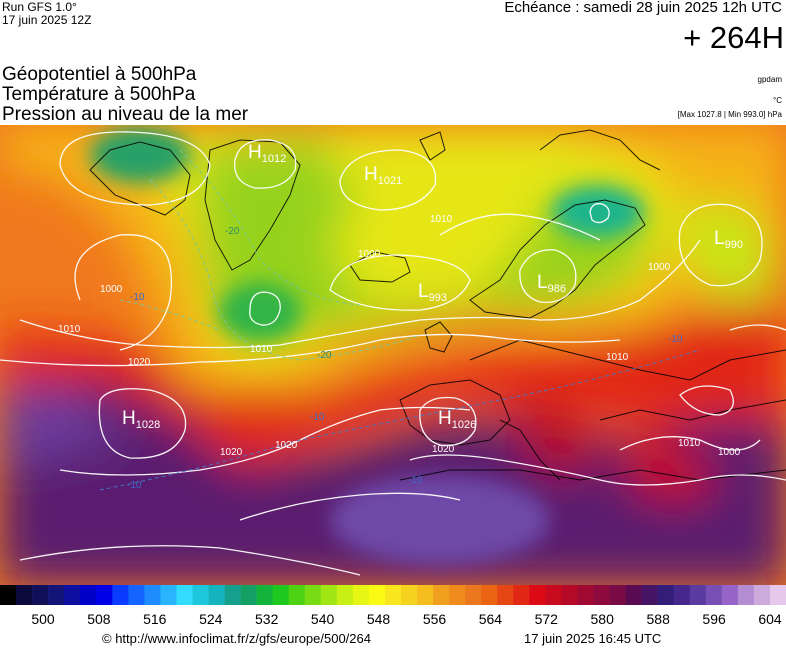 The image size is (786, 648). Describe the element at coordinates (134, 485) in the screenshot. I see `temp-label-4: -10` at that location.